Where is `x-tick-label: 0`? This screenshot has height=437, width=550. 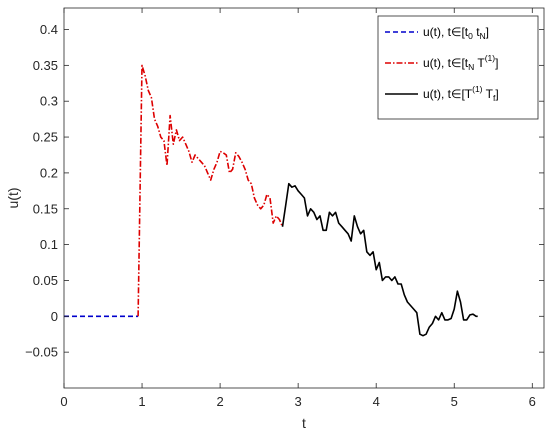 x-tick-label: 0 is located at coordinates (63, 401).